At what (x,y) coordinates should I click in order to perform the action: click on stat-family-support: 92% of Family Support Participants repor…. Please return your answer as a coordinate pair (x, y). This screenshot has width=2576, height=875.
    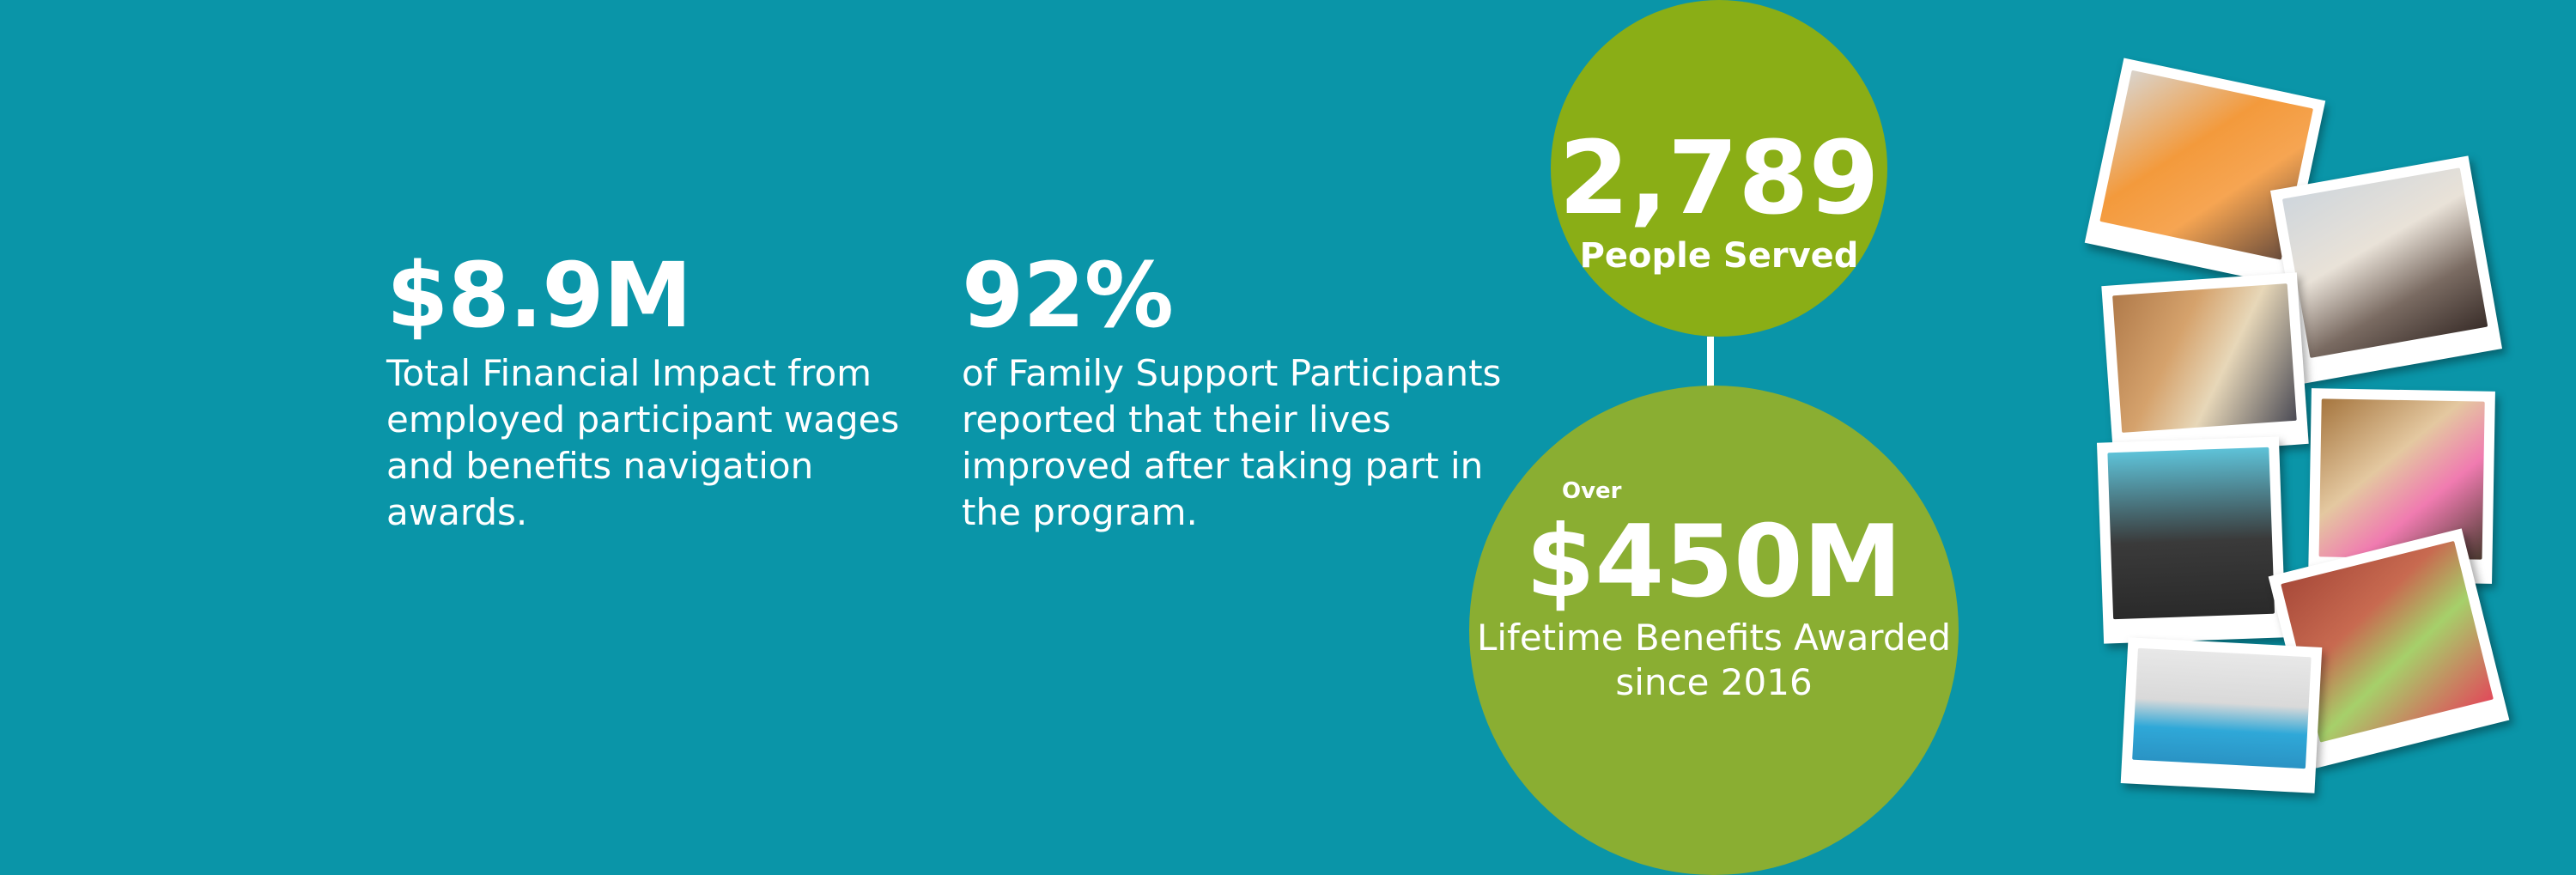
    Looking at the image, I should click on (1254, 393).